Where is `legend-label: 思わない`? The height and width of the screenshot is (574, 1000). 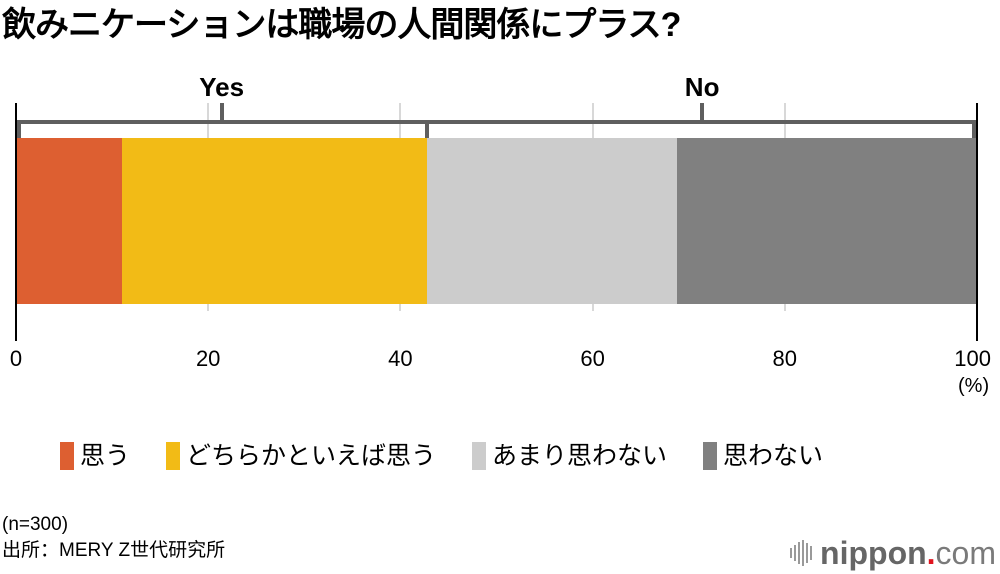 legend-label: 思わない is located at coordinates (773, 456).